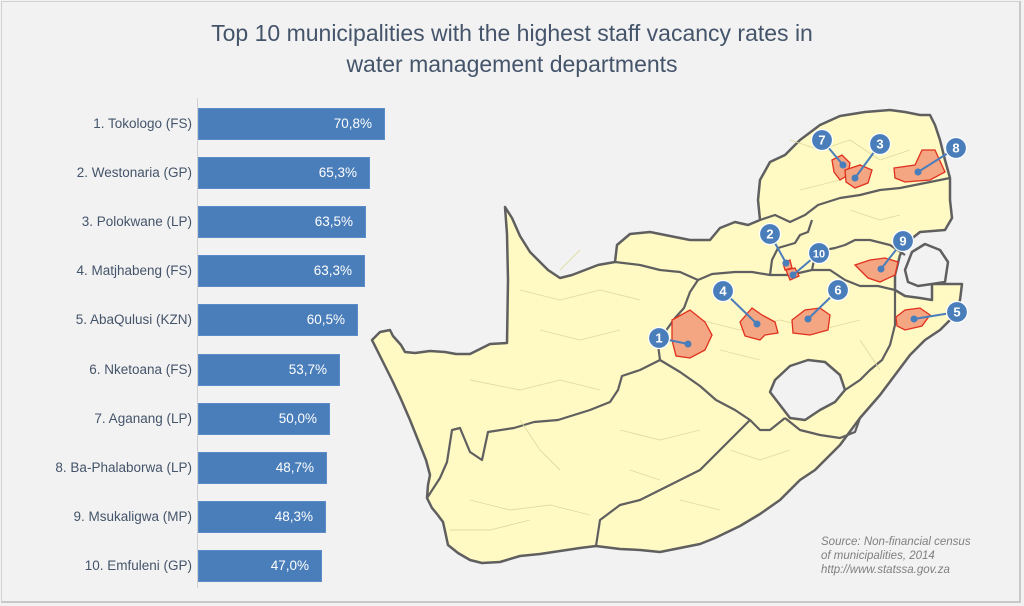 This screenshot has height=606, width=1024. What do you see at coordinates (876, 270) in the screenshot?
I see `region-9-msukaligwa` at bounding box center [876, 270].